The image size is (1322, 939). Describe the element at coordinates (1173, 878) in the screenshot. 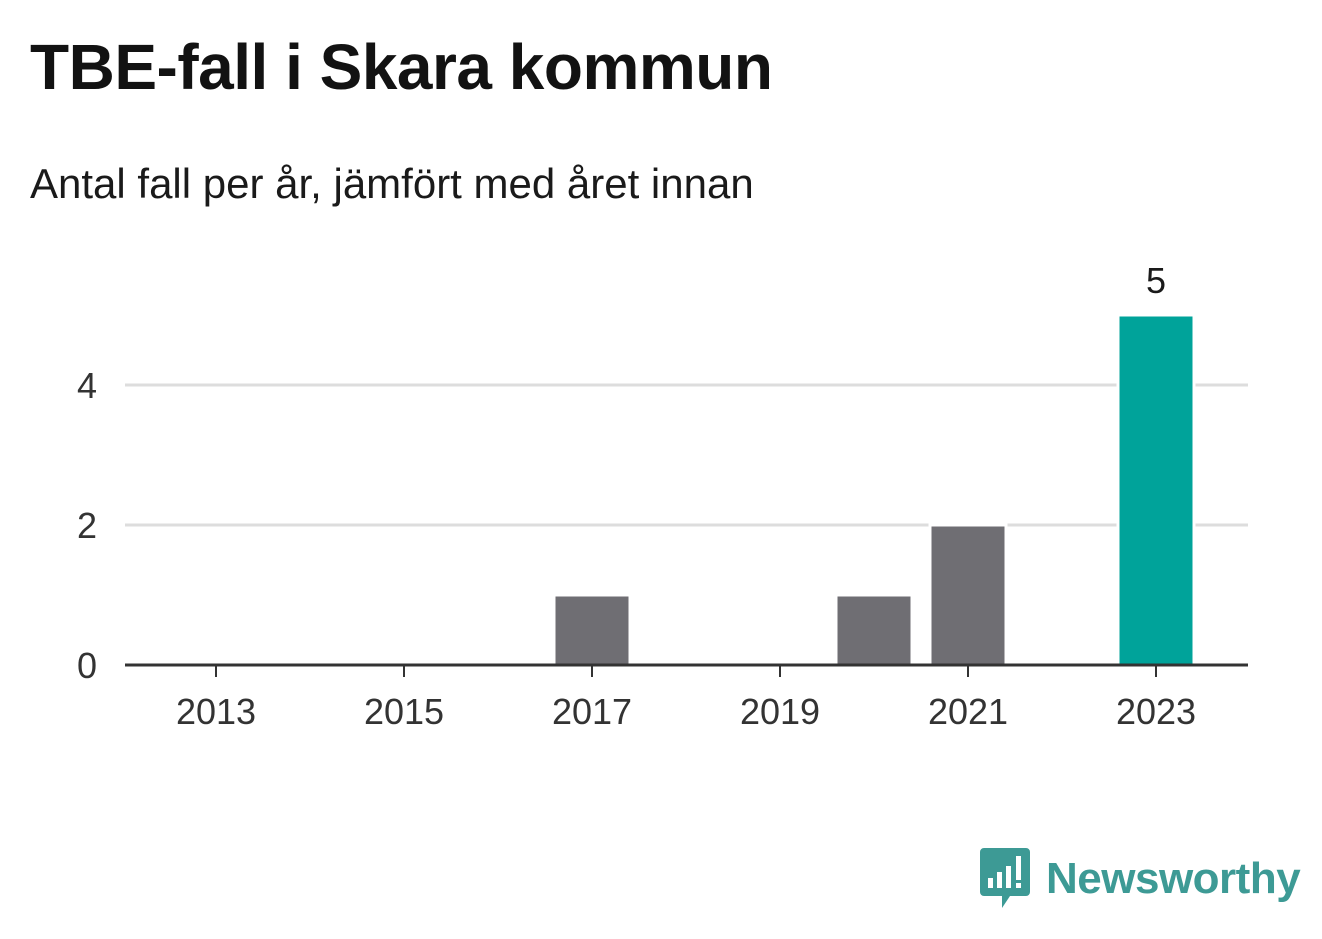

I see `brand-name: Newsworthy` at that location.